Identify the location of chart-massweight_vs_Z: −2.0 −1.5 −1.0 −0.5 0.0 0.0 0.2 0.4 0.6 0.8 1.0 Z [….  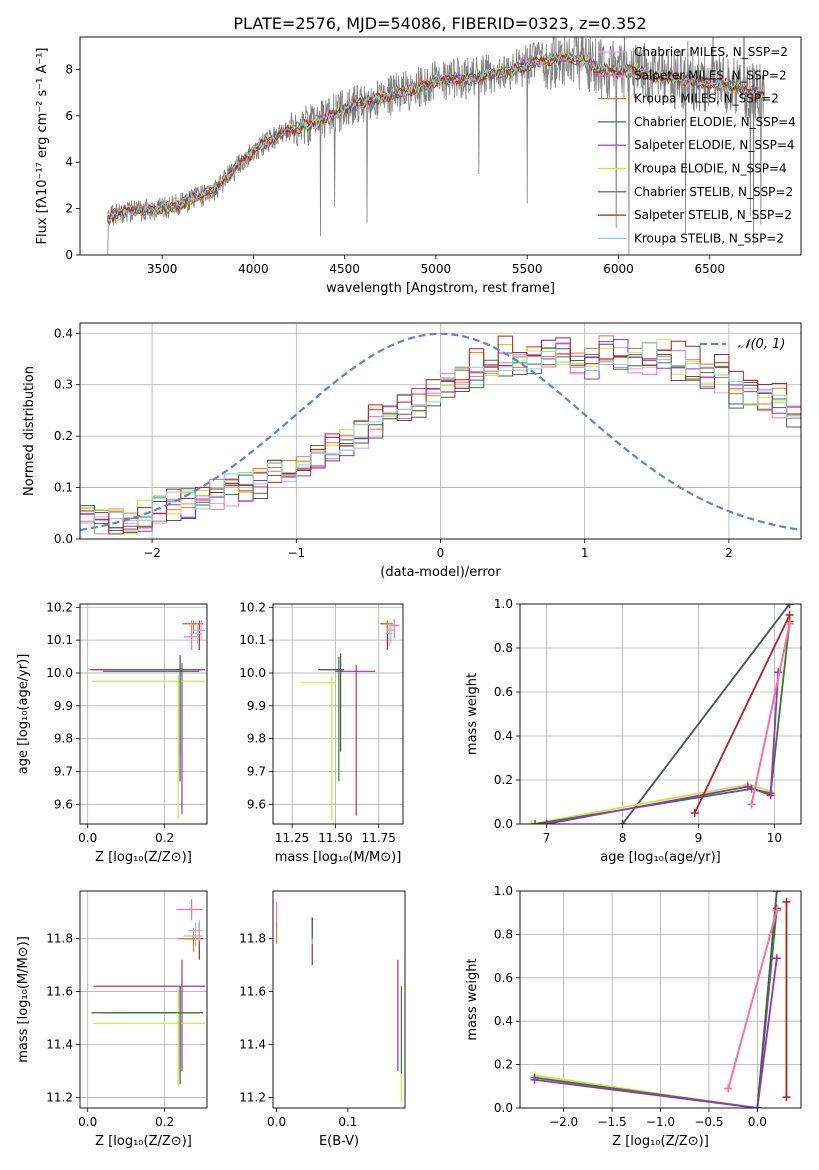
(633, 1016).